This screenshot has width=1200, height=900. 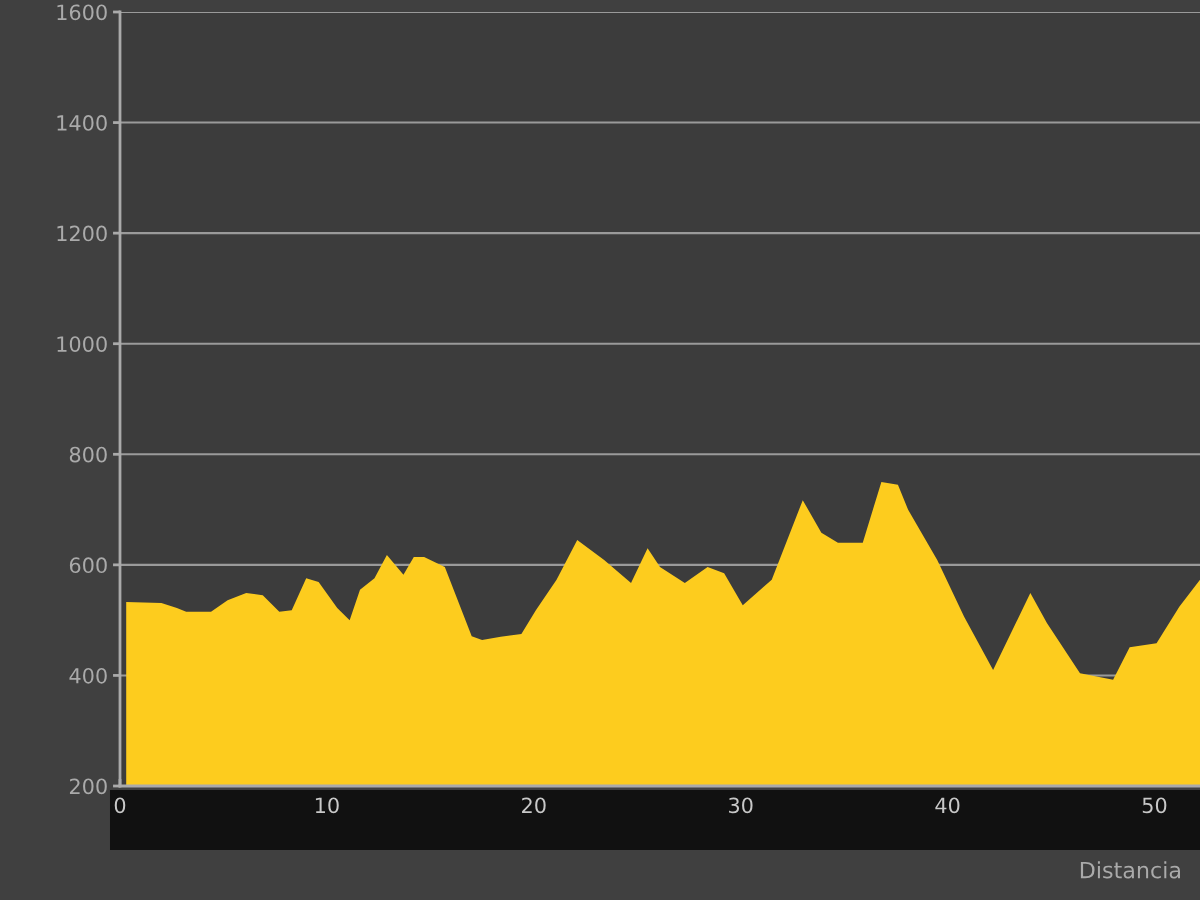 What do you see at coordinates (534, 805) in the screenshot?
I see `x-tick-label: 20` at bounding box center [534, 805].